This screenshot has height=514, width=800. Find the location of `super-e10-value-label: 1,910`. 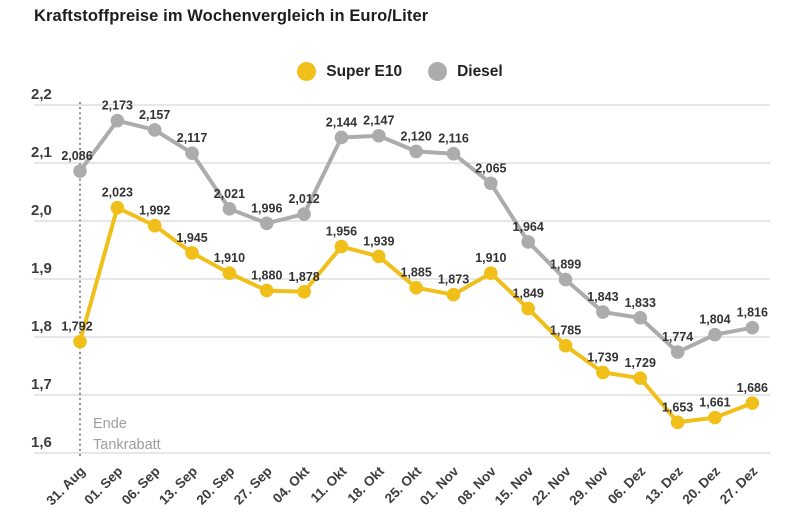

super-e10-value-label: 1,910 is located at coordinates (490, 258).